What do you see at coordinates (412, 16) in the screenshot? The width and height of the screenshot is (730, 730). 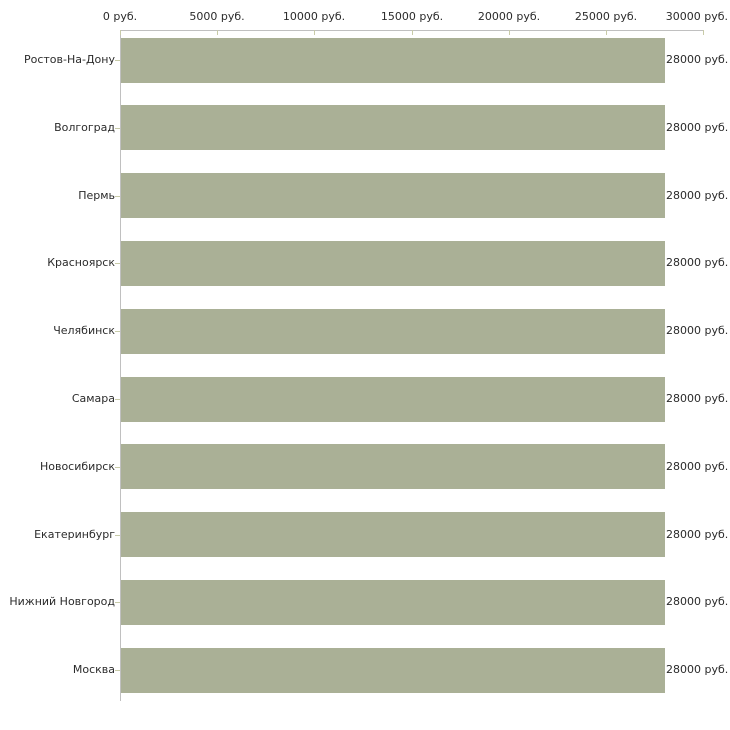 I see `x-axis-tick-label: 15000 руб.` at bounding box center [412, 16].